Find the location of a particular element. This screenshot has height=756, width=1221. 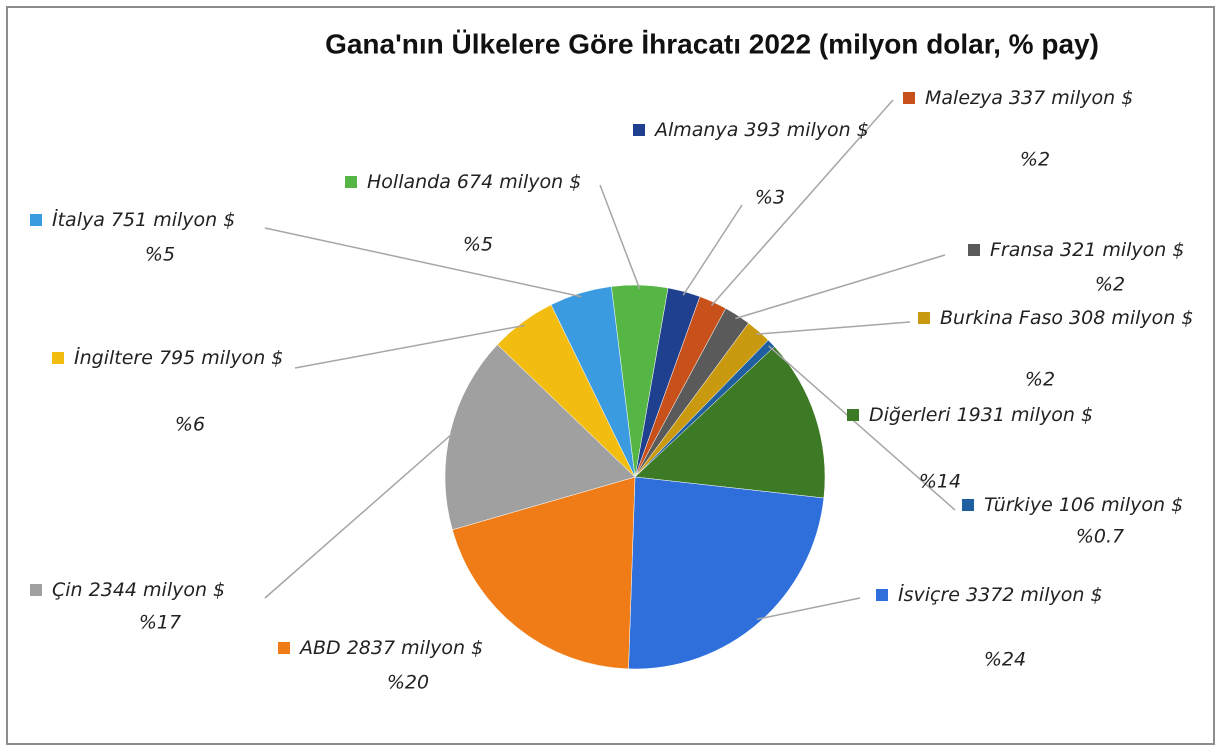

data-label: İngiltere 795 milyon $ is located at coordinates (178, 357).